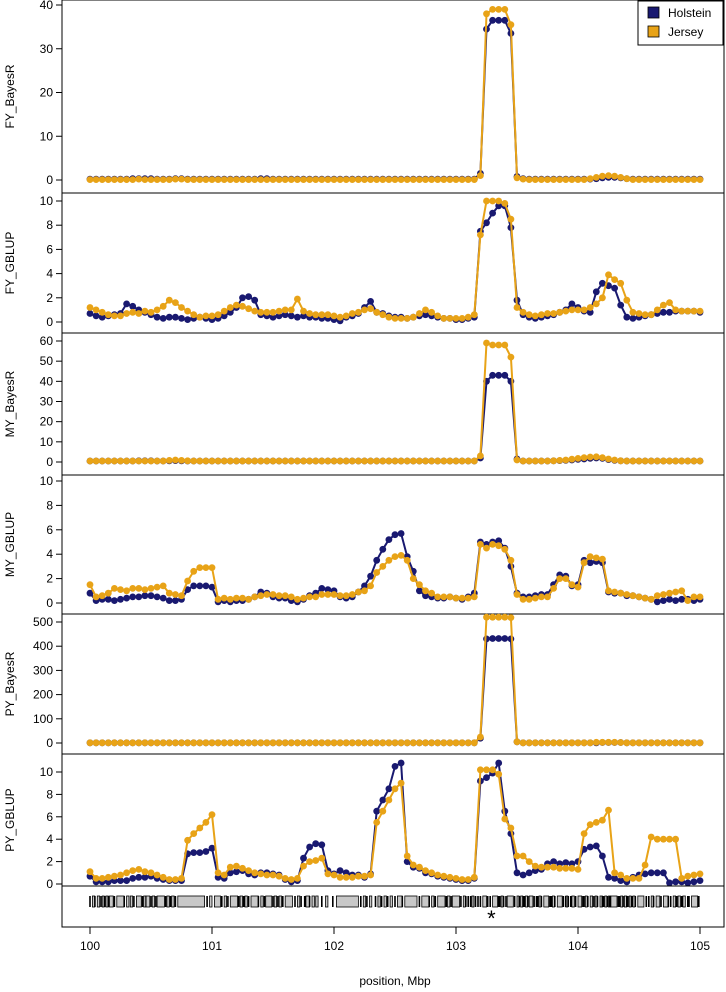  Describe the element at coordinates (395, 824) in the screenshot. I see `series-jersey` at that location.